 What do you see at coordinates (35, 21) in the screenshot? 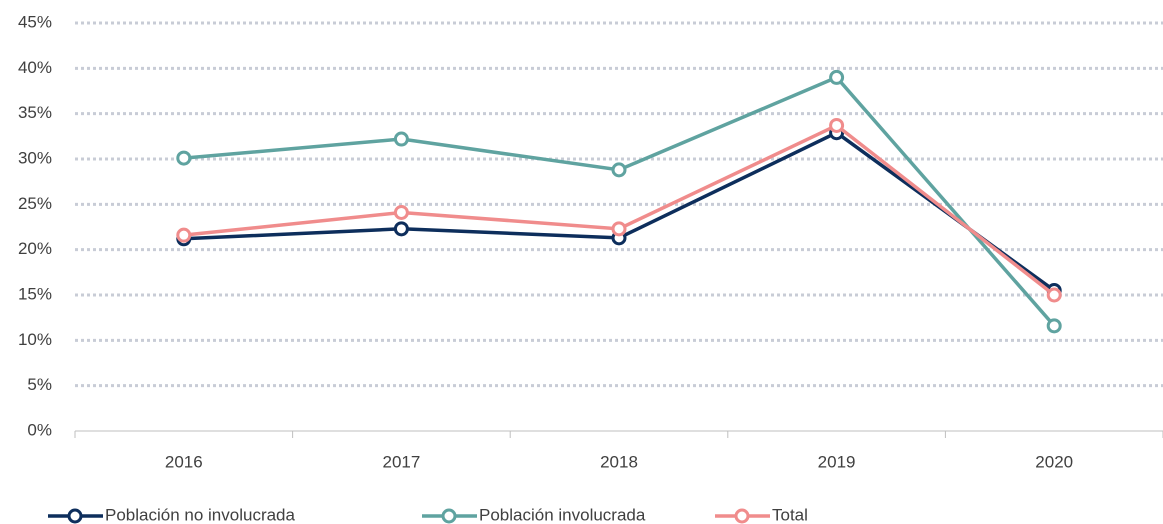
I see `y-tick-label: 45%` at bounding box center [35, 21].